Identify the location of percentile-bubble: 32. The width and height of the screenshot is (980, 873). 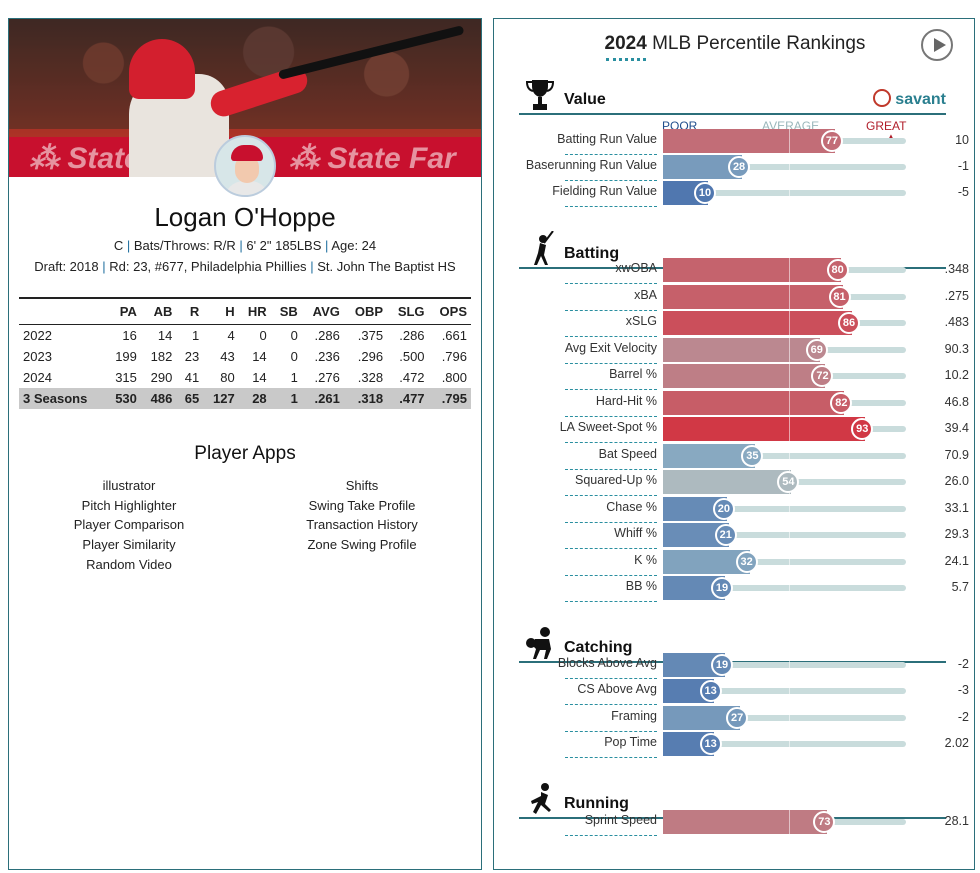
(746, 562).